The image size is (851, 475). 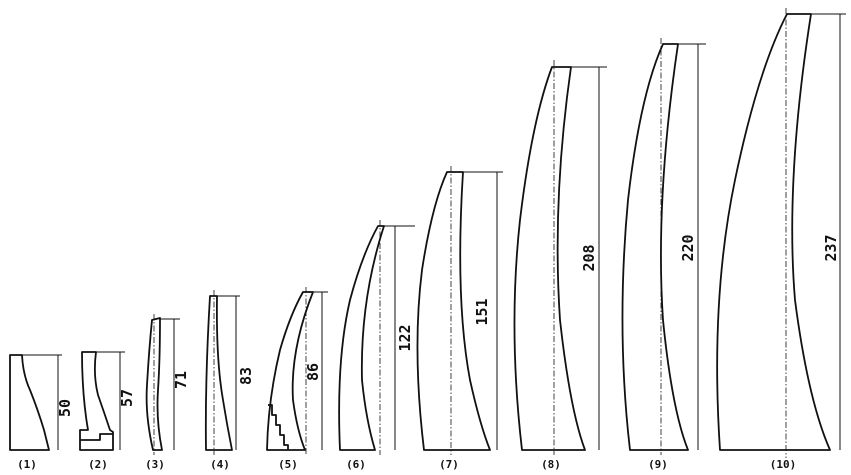 What do you see at coordinates (453, 311) in the screenshot?
I see `profile-7-outline` at bounding box center [453, 311].